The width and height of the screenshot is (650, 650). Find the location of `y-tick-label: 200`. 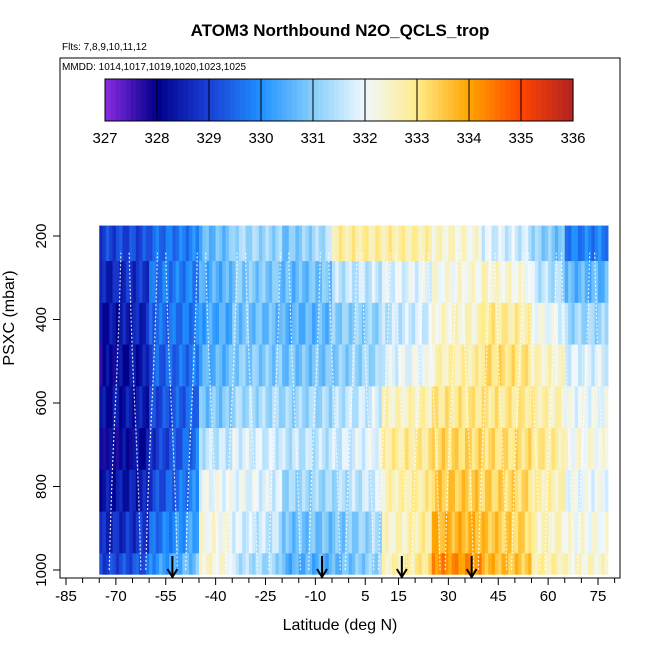

y-tick-label: 200 is located at coordinates (41, 235).